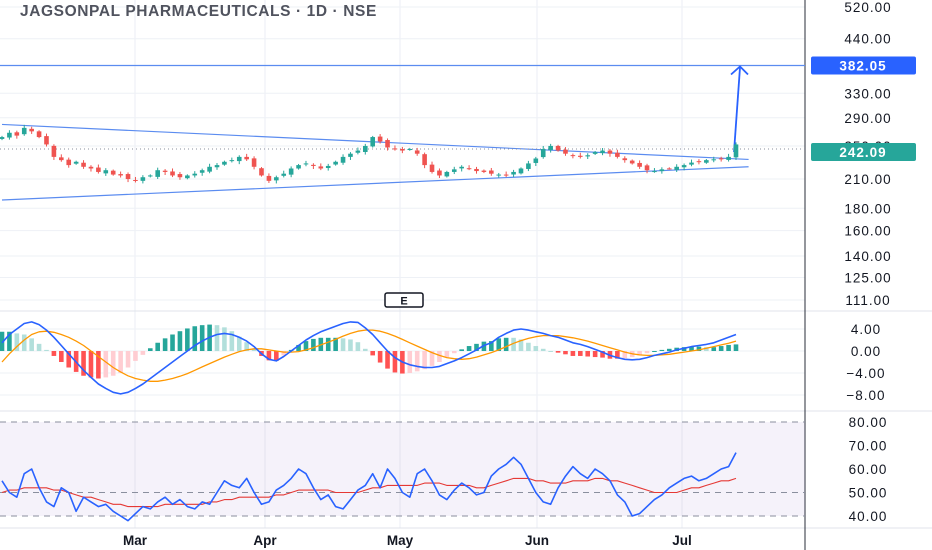  I want to click on target-price-badge: 382.05, so click(863, 65).